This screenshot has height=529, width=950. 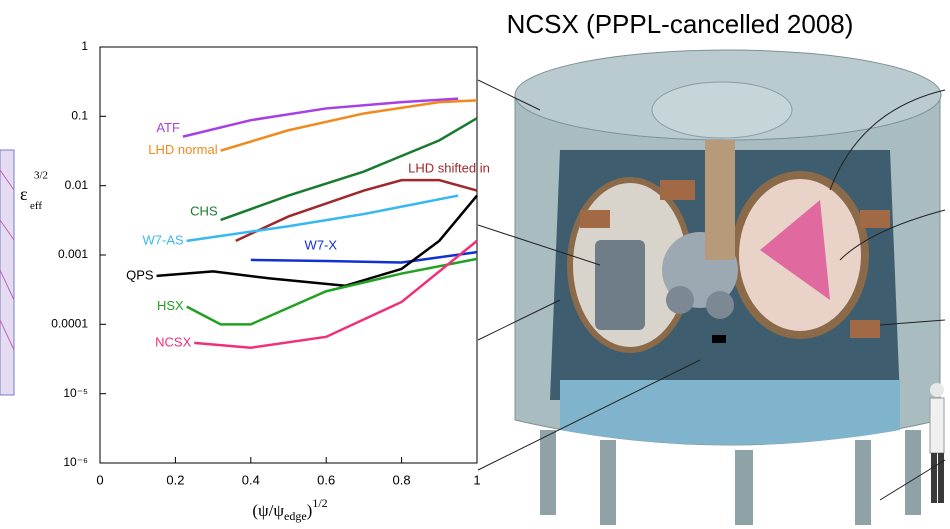 What do you see at coordinates (168, 127) in the screenshot?
I see `series-label: ATF` at bounding box center [168, 127].